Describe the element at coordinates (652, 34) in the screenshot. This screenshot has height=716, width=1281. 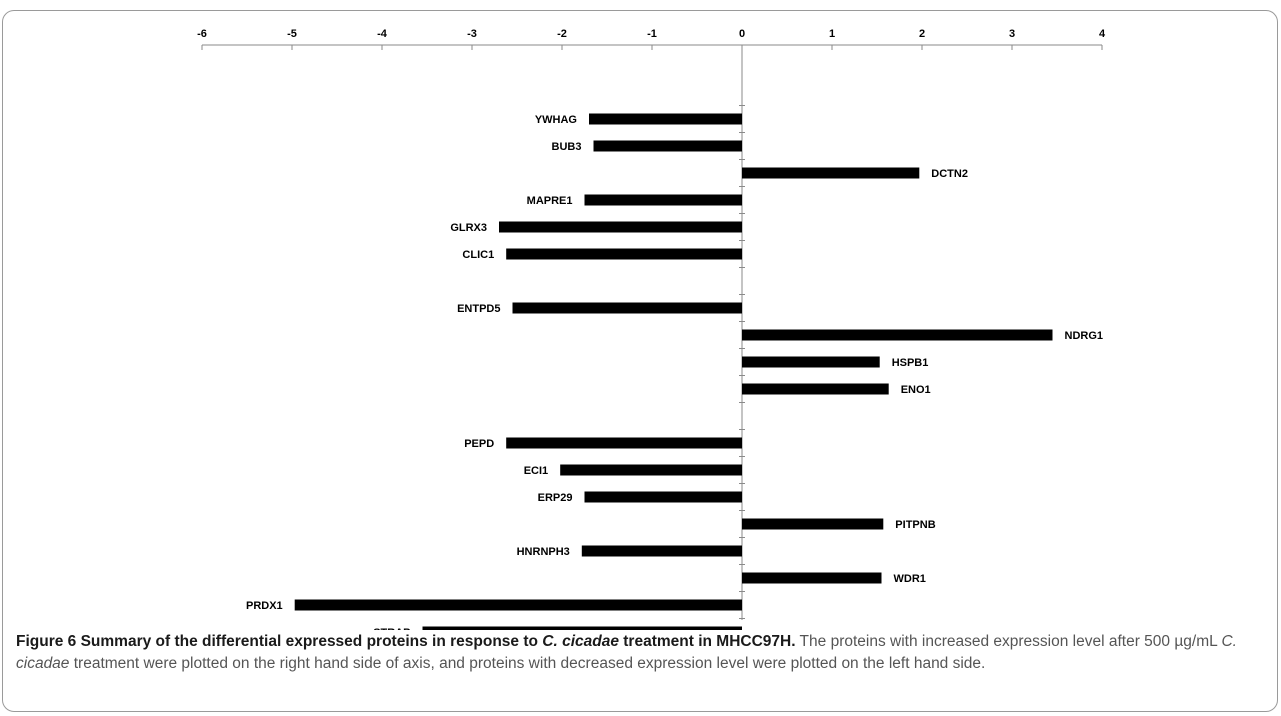
I see `x-tick-label: -1` at that location.